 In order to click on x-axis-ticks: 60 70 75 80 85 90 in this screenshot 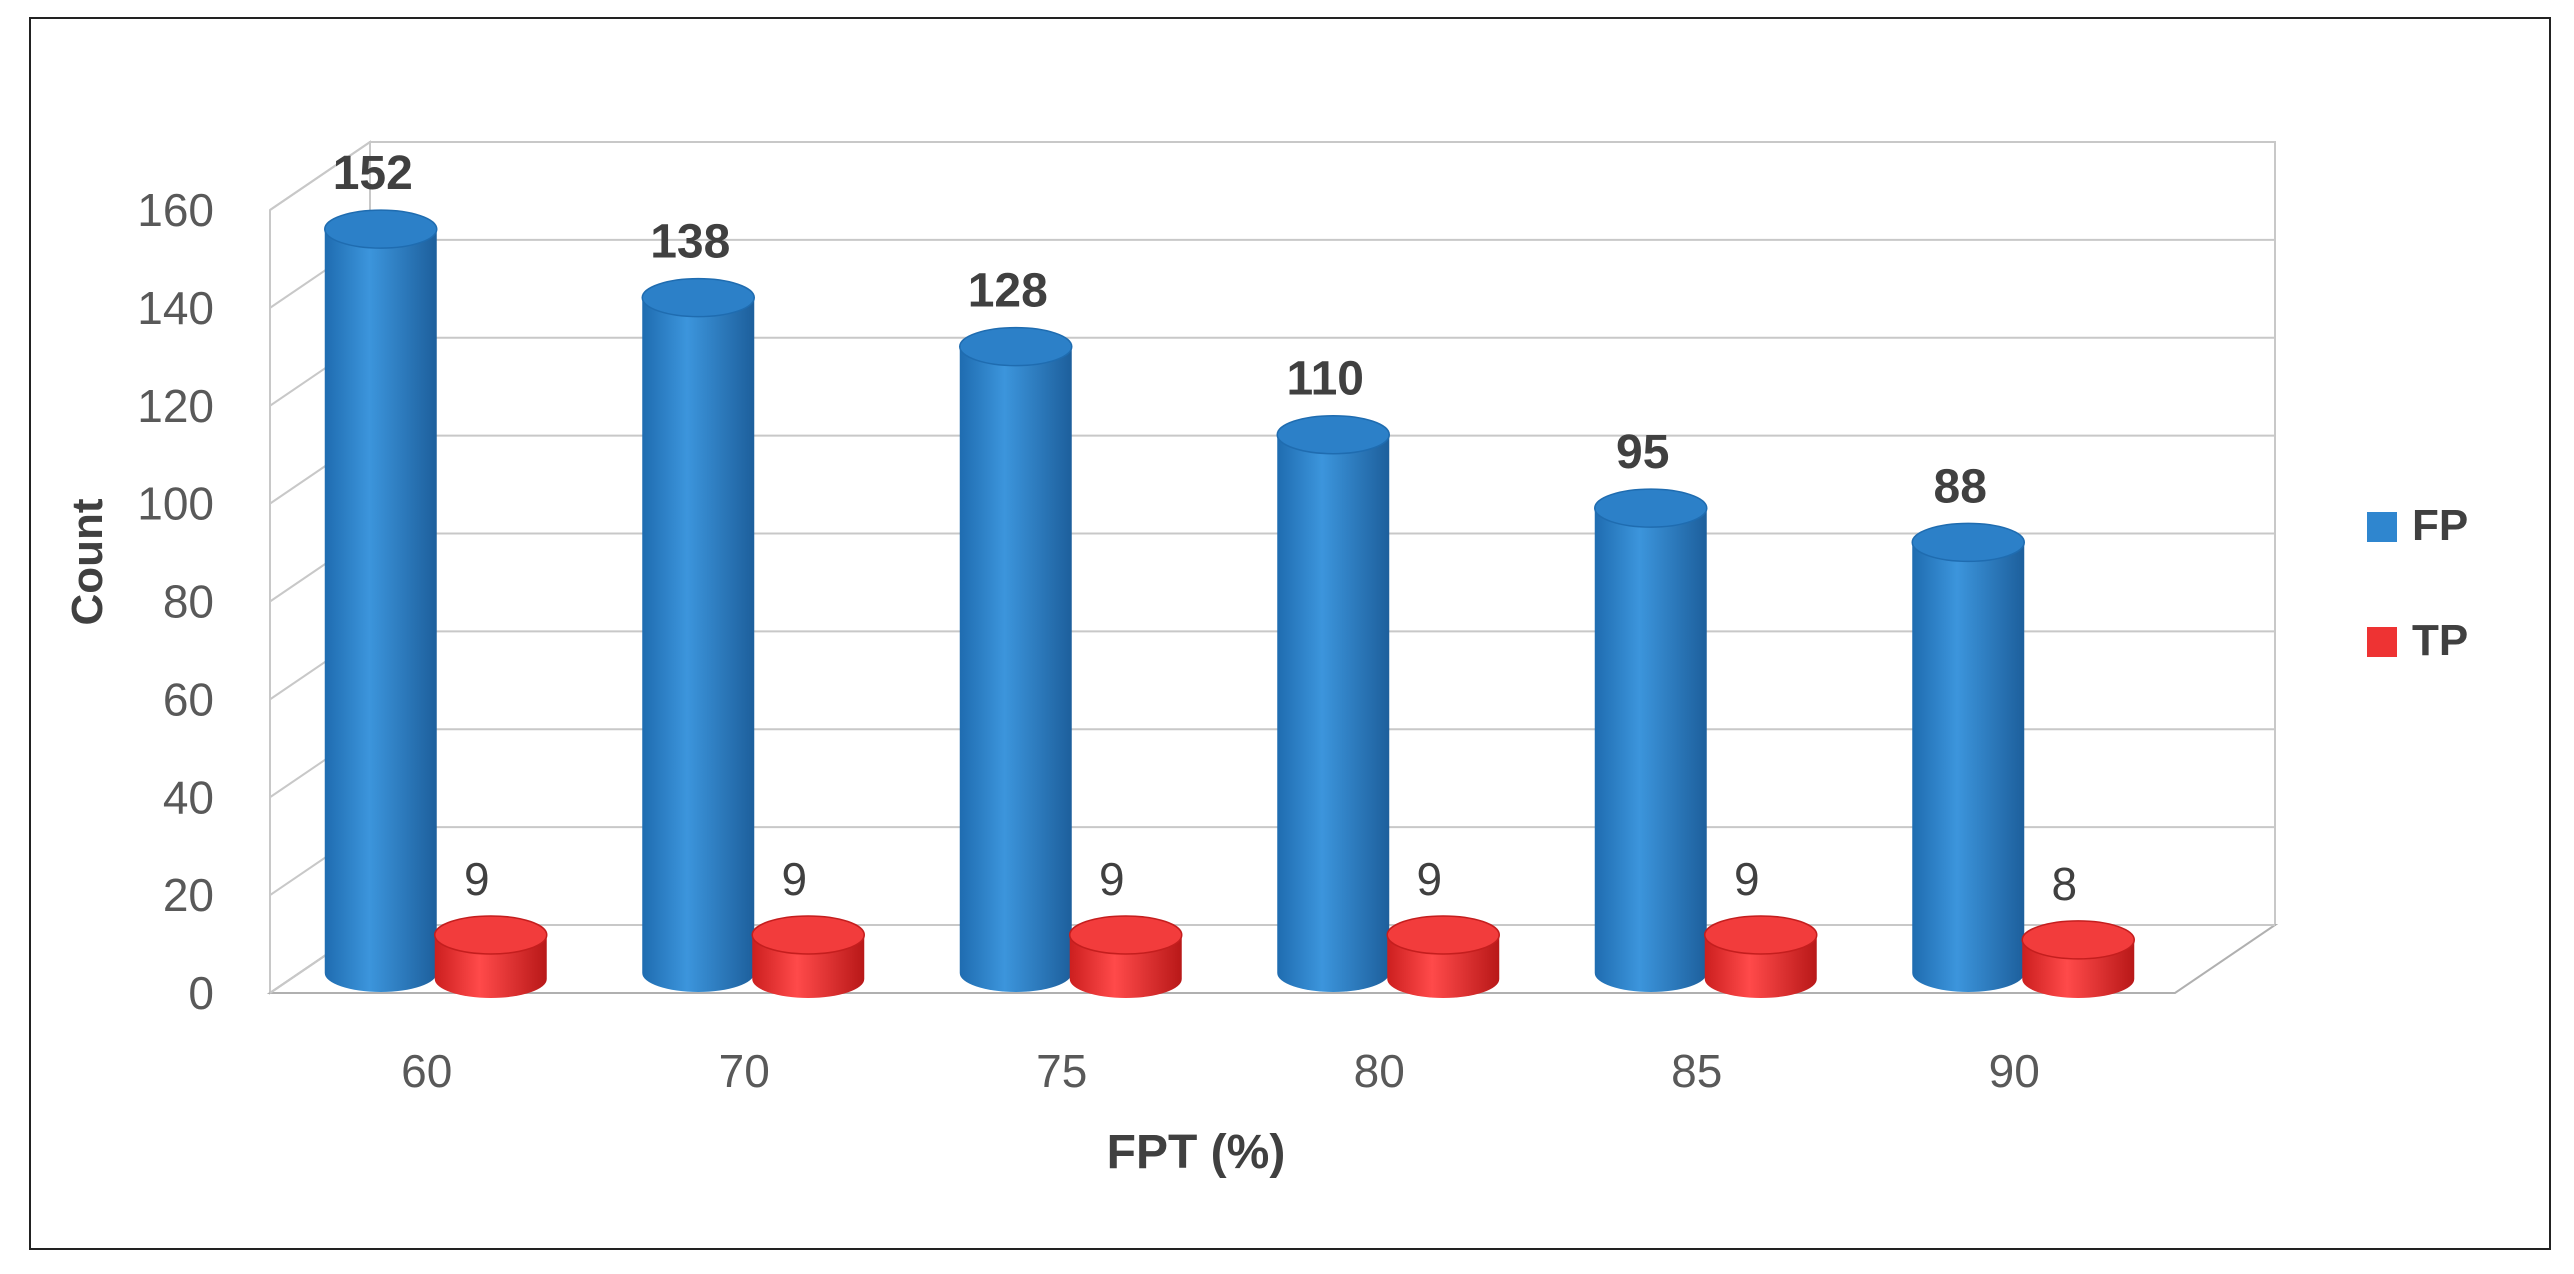, I will do `click(1220, 1071)`.